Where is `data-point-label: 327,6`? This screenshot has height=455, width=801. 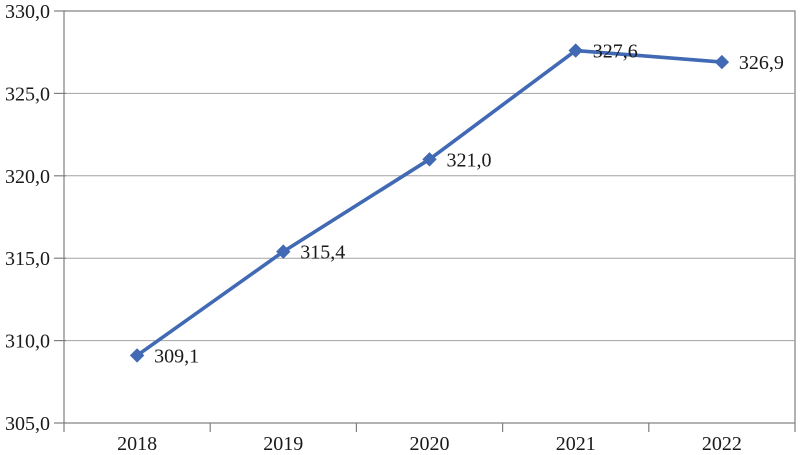
data-point-label: 327,6 is located at coordinates (615, 52).